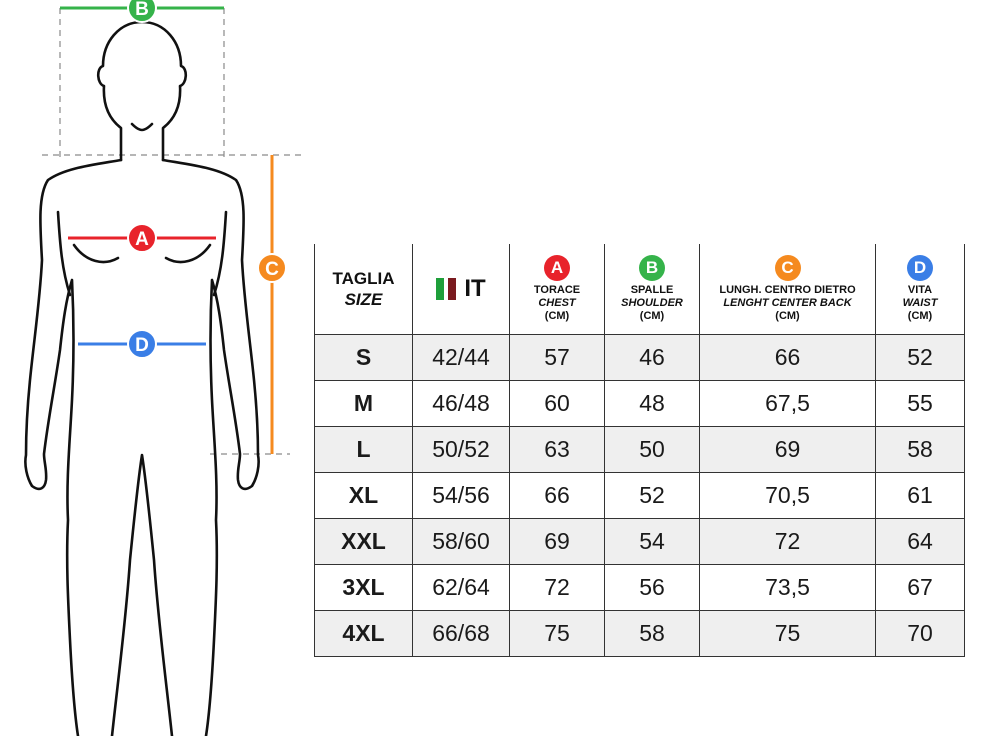 This screenshot has height=736, width=991. Describe the element at coordinates (461, 289) in the screenshot. I see `header-country: IT` at that location.